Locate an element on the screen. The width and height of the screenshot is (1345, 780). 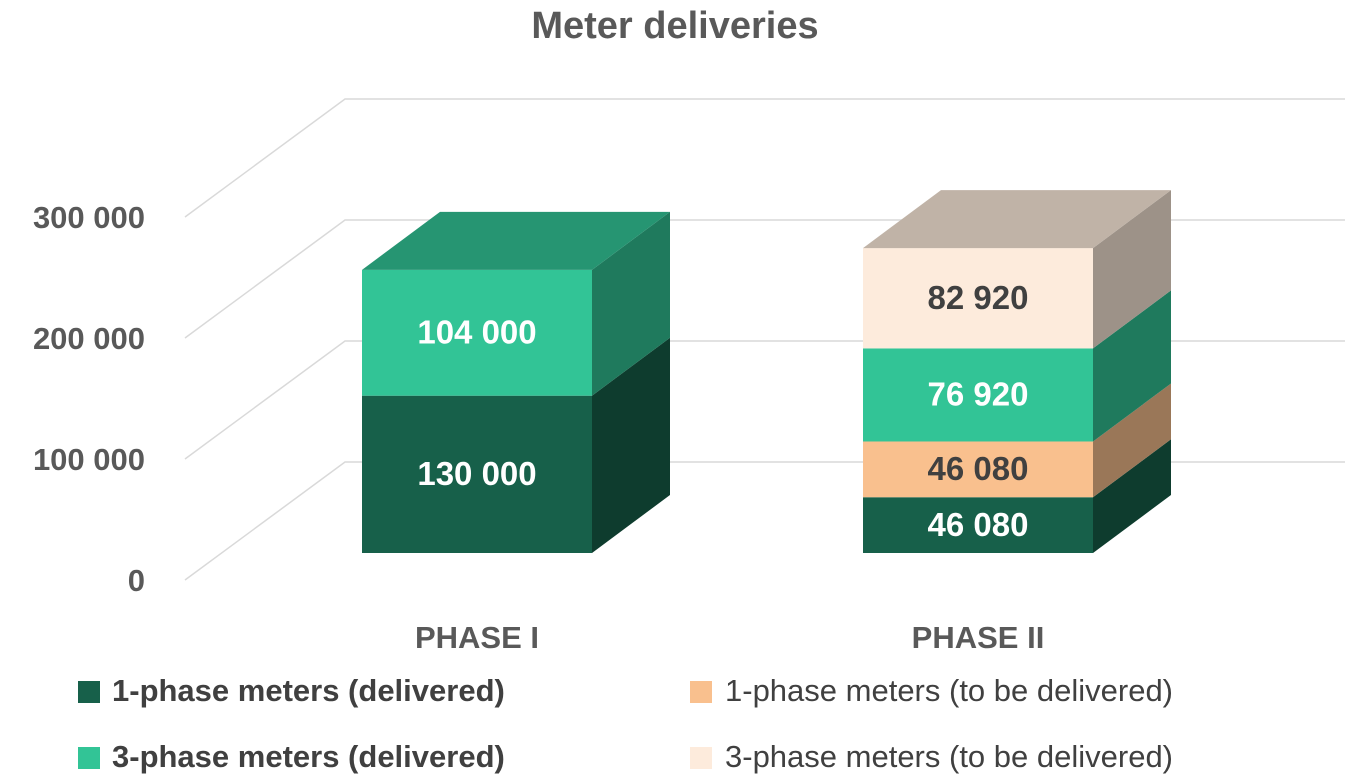
grid-line is located at coordinates (764, 158).